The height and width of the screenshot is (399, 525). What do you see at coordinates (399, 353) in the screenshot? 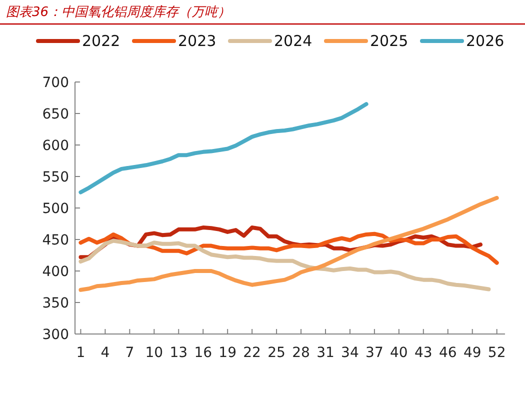
I see `x-tick-label: 40` at bounding box center [399, 353].